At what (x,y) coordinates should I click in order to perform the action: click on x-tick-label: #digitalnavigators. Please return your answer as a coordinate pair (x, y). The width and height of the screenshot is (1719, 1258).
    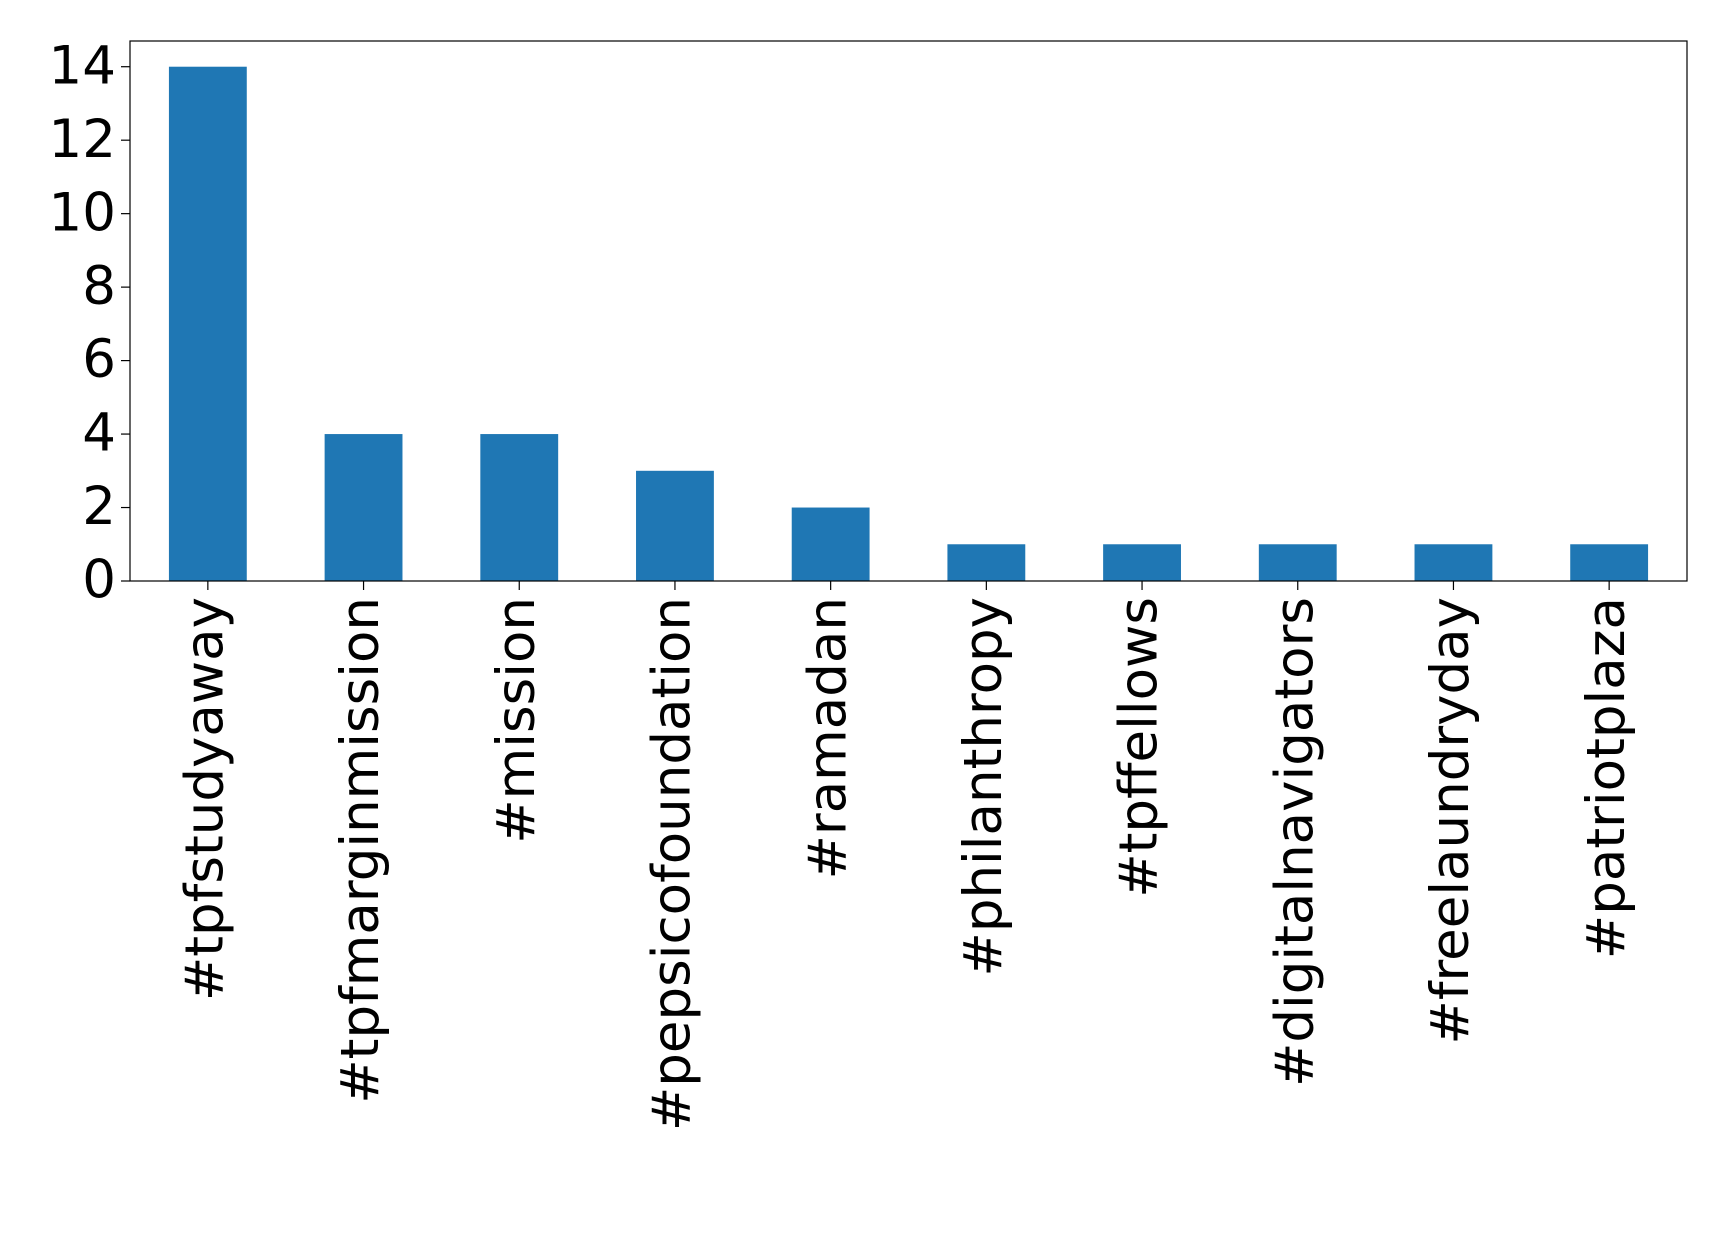
    Looking at the image, I should click on (1294, 842).